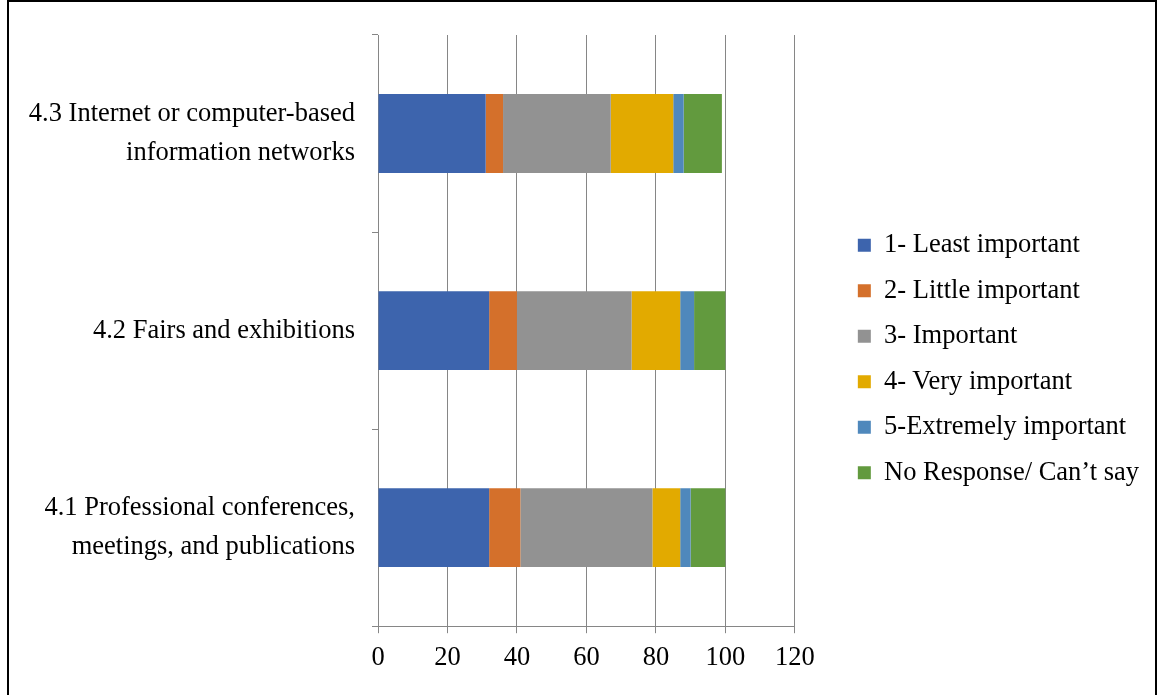 This screenshot has height=695, width=1158. What do you see at coordinates (982, 243) in the screenshot?
I see `legend-label: 1- Least important` at bounding box center [982, 243].